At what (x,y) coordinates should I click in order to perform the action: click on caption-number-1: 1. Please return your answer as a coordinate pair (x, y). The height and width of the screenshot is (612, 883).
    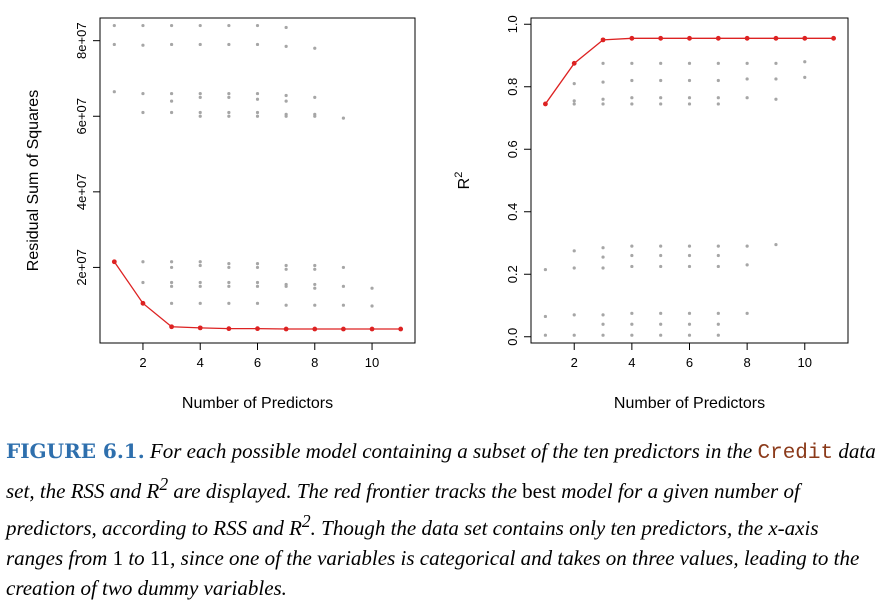
    Looking at the image, I should click on (118, 558).